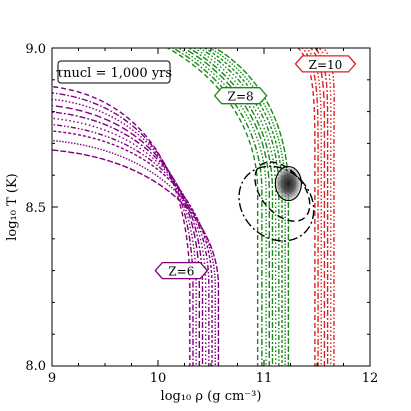 This screenshot has height=411, width=411. I want to click on x-tick-label-12: 12, so click(370, 378).